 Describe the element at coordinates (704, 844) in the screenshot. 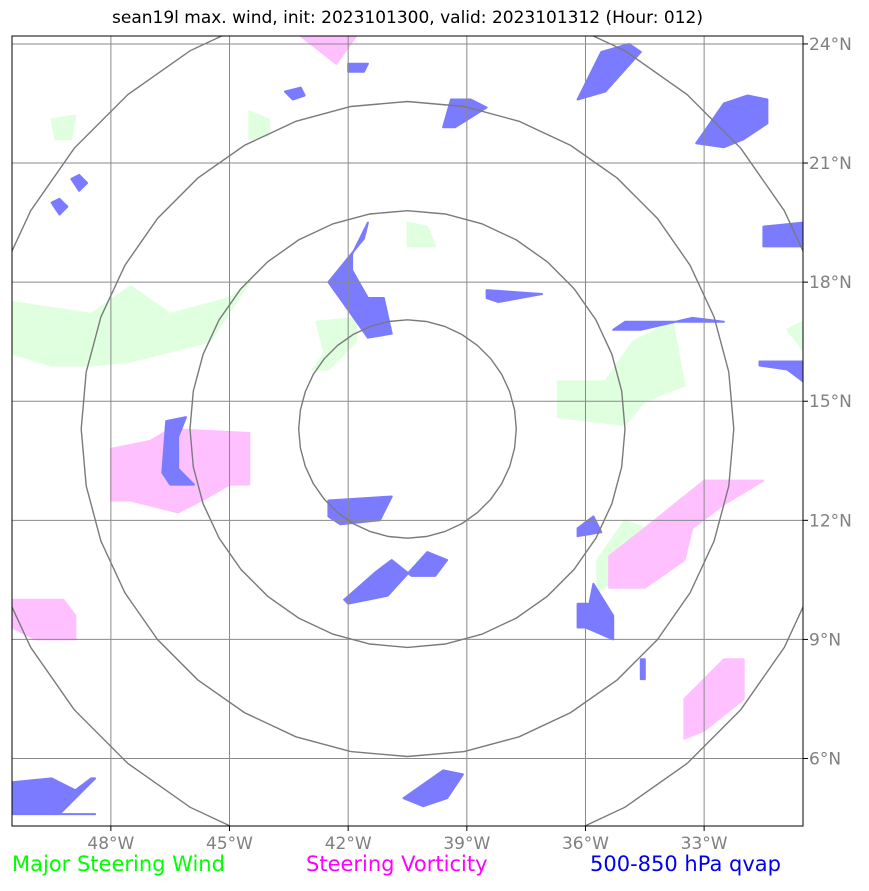

I see `lon-tick-label: 33°W` at that location.